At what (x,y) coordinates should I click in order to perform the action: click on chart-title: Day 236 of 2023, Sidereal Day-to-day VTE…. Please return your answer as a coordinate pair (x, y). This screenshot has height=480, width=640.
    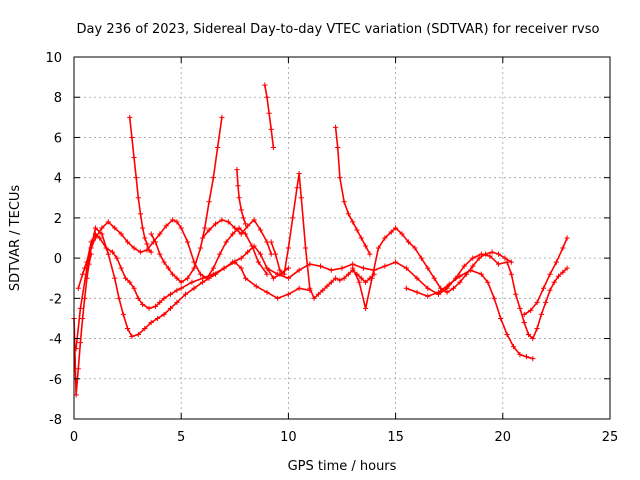
    Looking at the image, I should click on (338, 29).